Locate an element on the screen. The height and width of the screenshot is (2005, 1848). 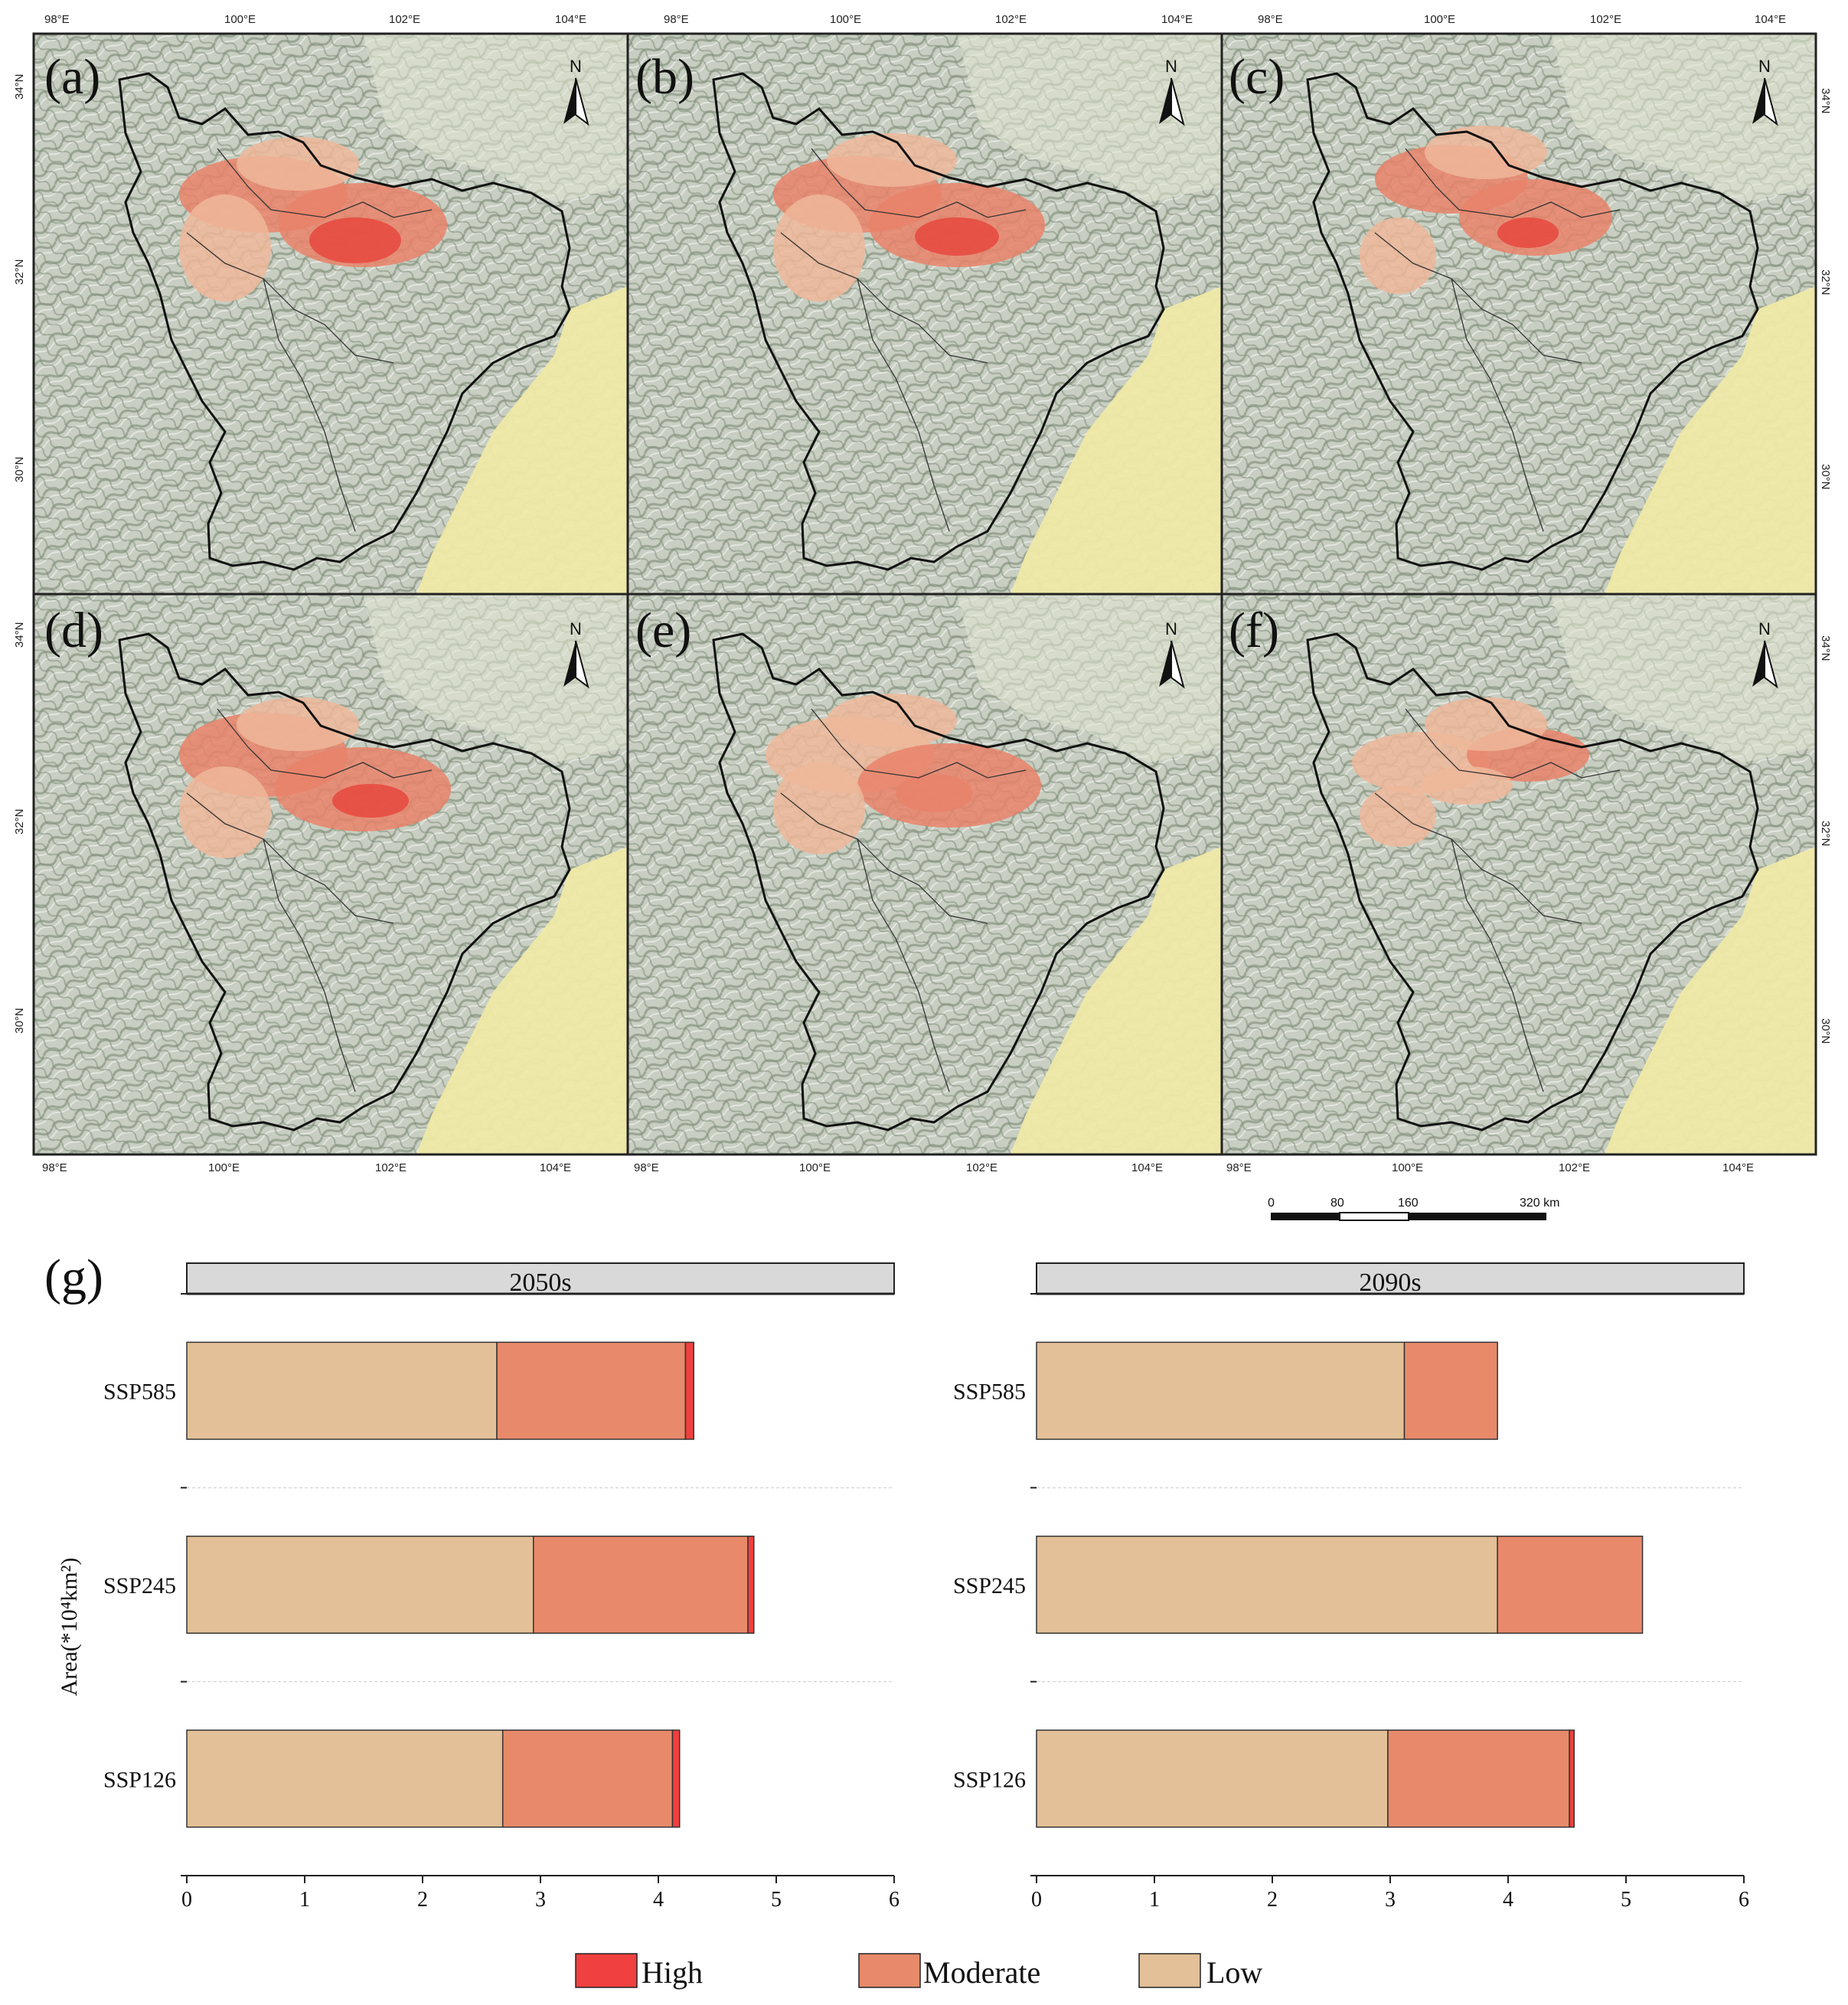
lon-tick-bottom: 102°E is located at coordinates (391, 1167).